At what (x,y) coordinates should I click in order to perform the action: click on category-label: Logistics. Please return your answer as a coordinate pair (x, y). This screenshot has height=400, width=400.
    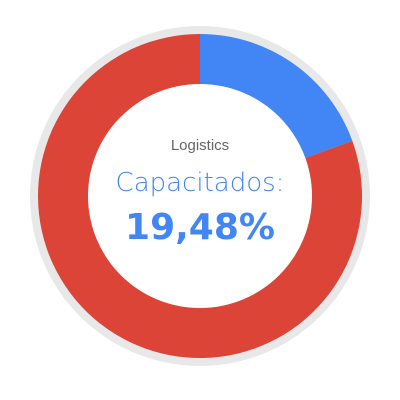
    Looking at the image, I should click on (200, 145).